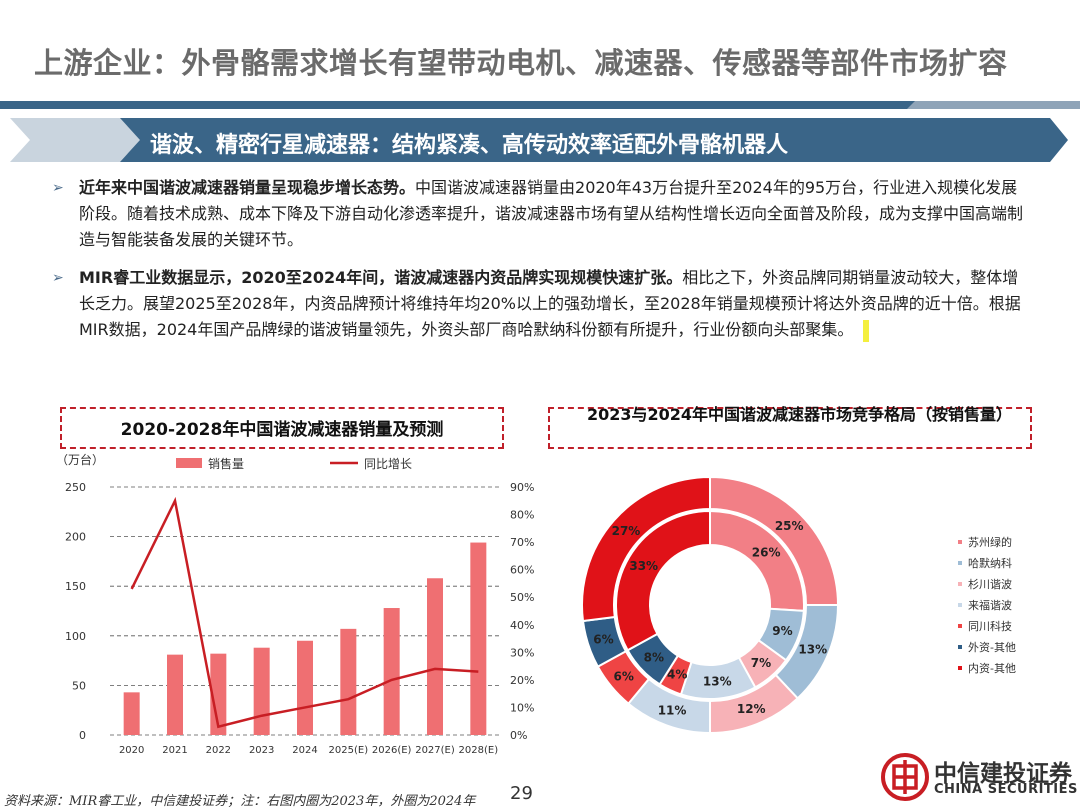 The image size is (1080, 810). Describe the element at coordinates (518, 735) in the screenshot. I see `y2-tick-label: 0%` at that location.